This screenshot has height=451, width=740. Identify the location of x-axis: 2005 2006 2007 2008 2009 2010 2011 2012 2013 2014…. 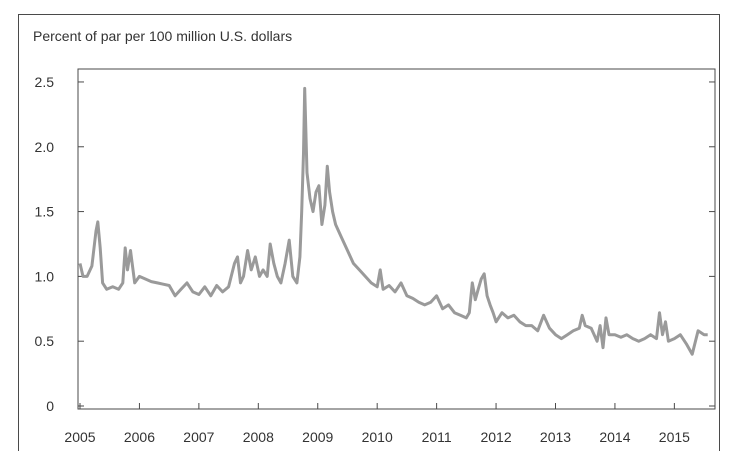
(377, 424).